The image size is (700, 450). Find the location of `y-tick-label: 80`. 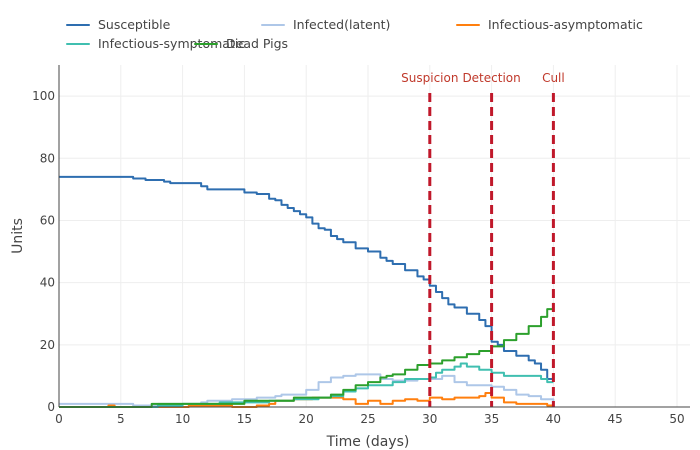

y-tick-label: 80 is located at coordinates (47, 158).